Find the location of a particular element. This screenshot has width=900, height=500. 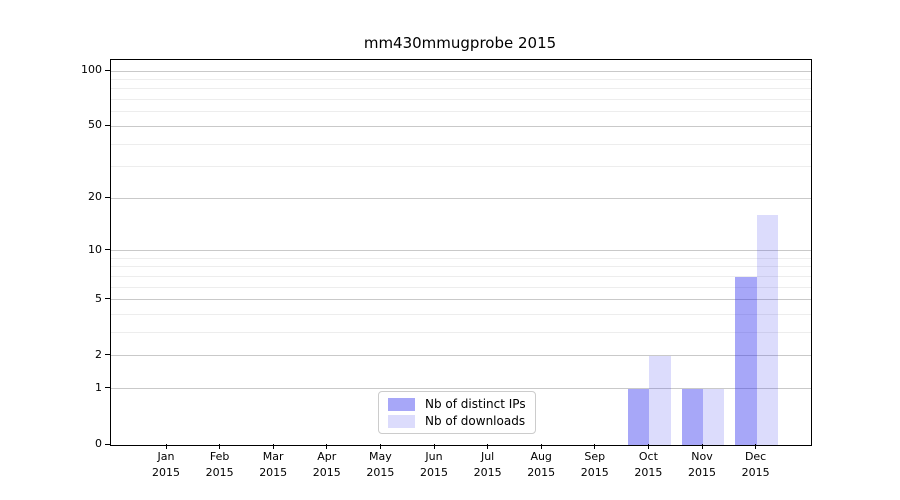

y-axis-tick-label: 20 is located at coordinates (95, 197).